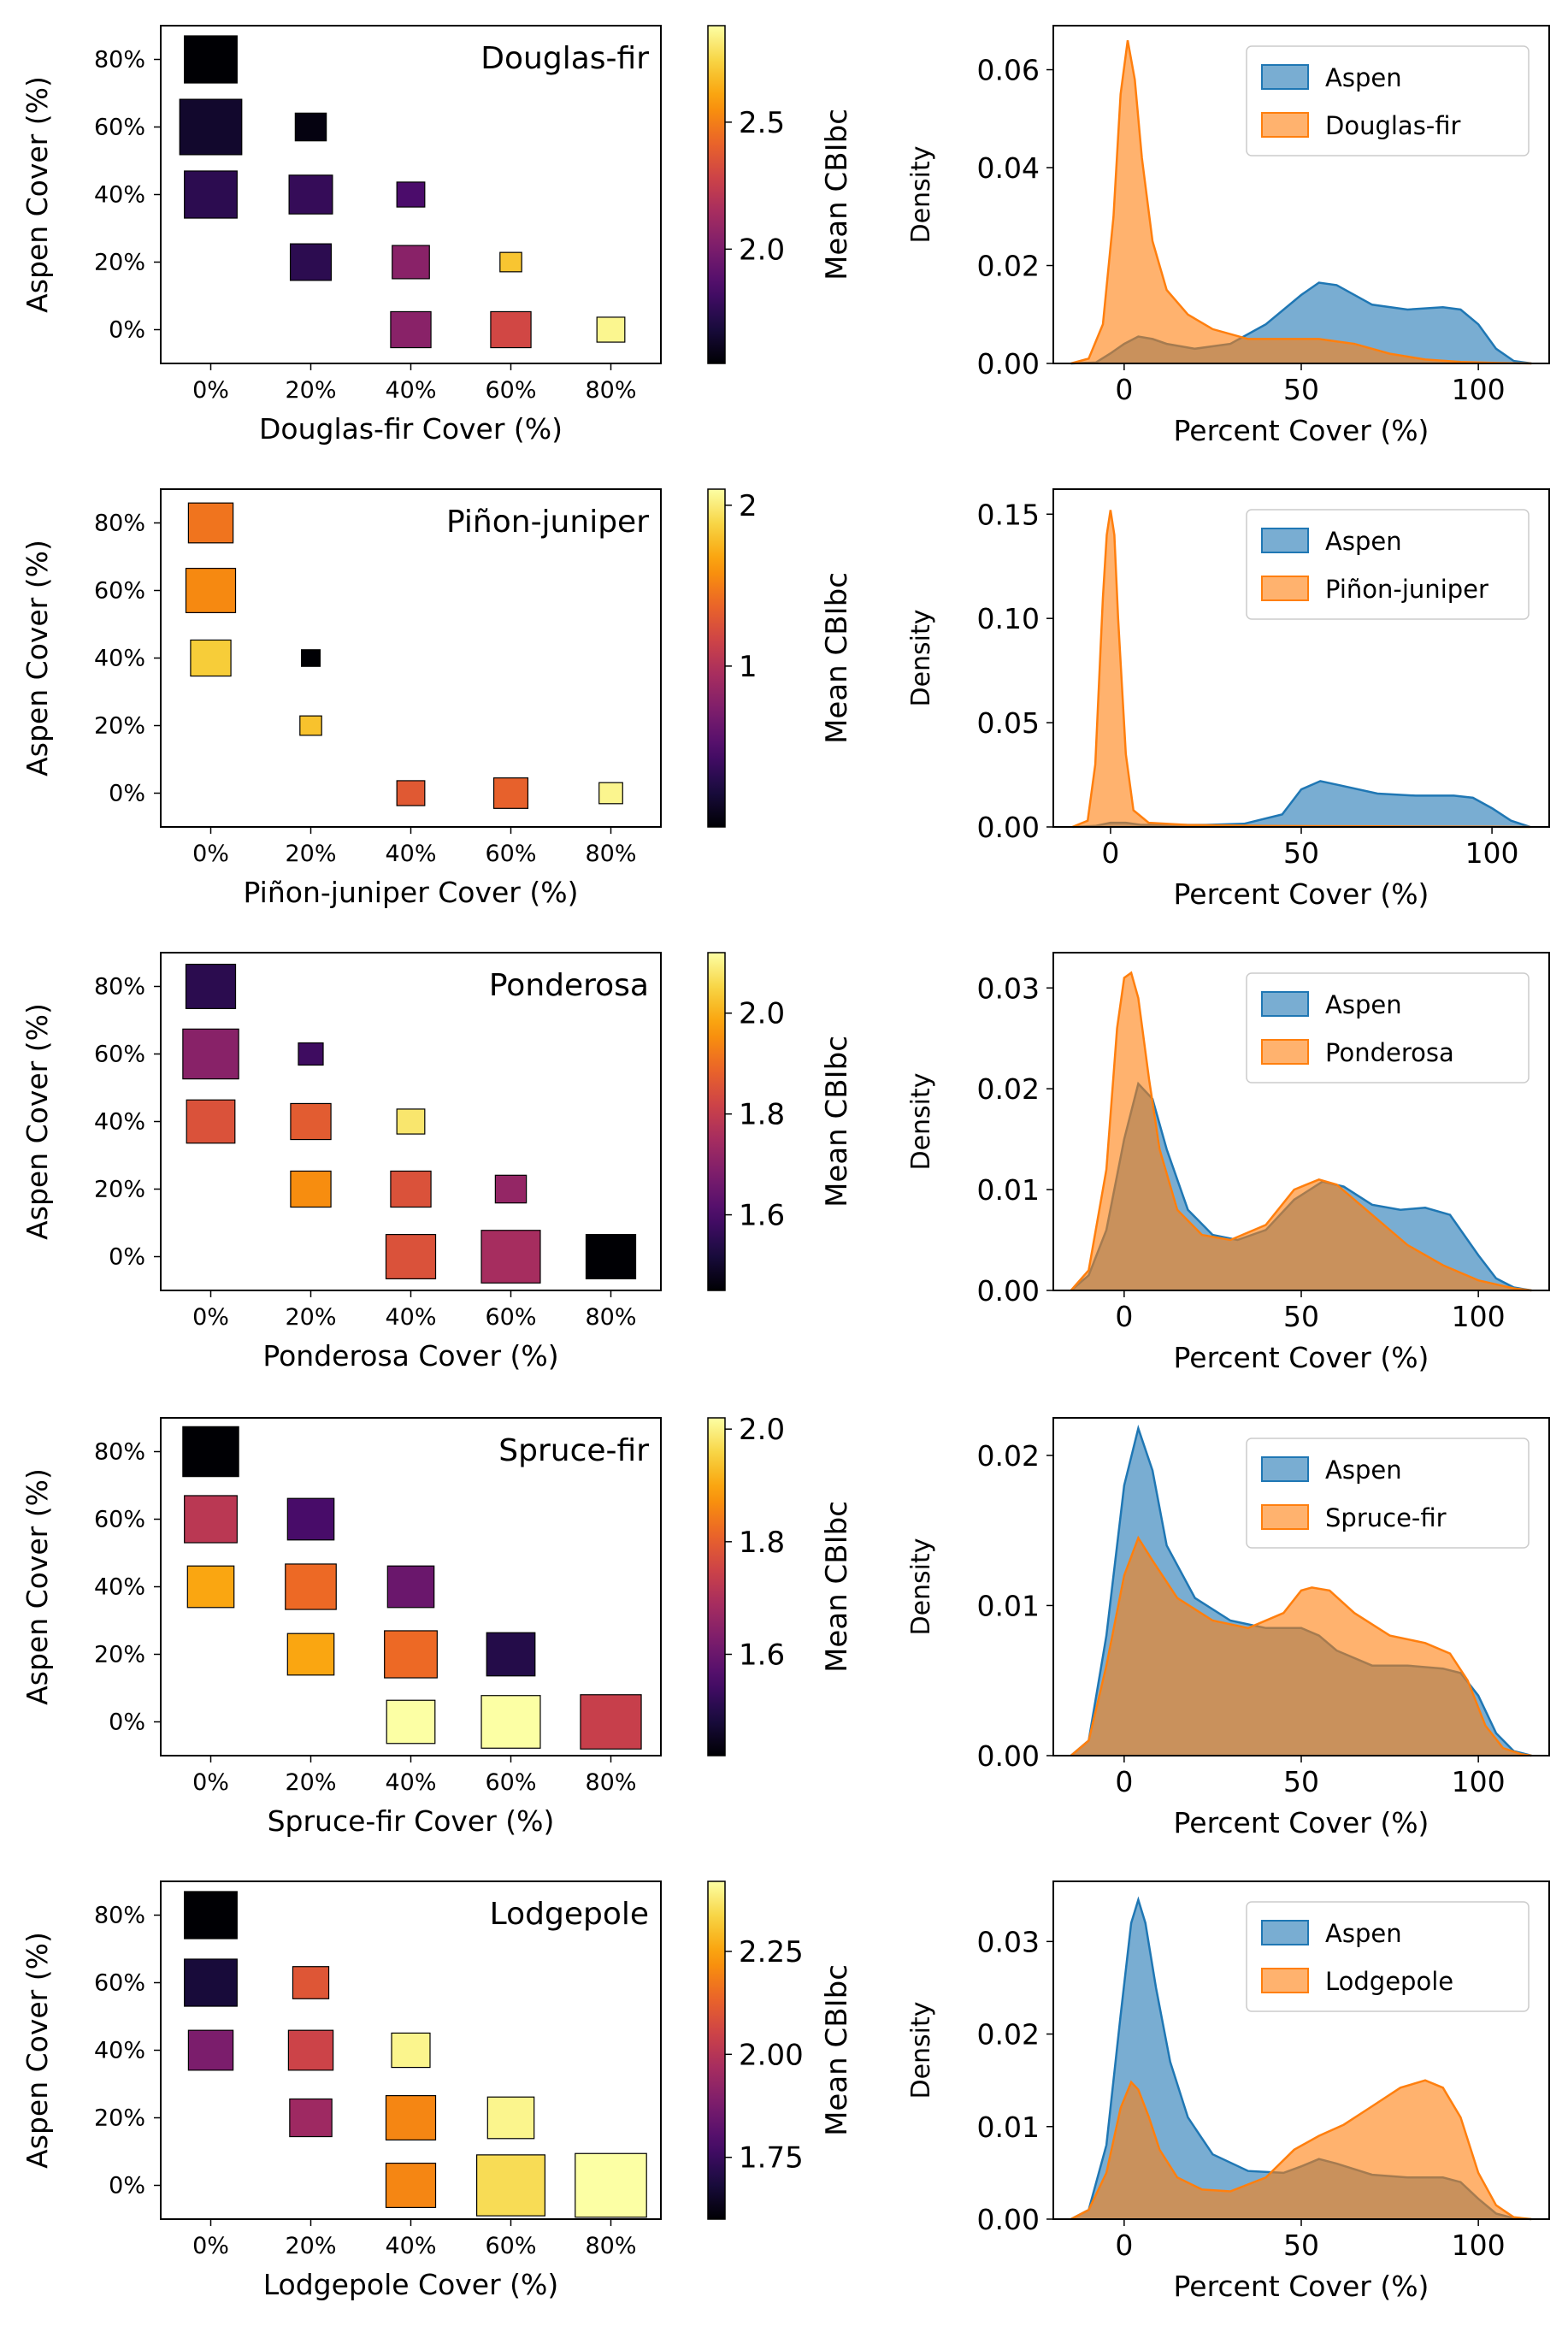 This screenshot has height=2338, width=1568. I want to click on x-tick-label: 0, so click(1124, 2245).